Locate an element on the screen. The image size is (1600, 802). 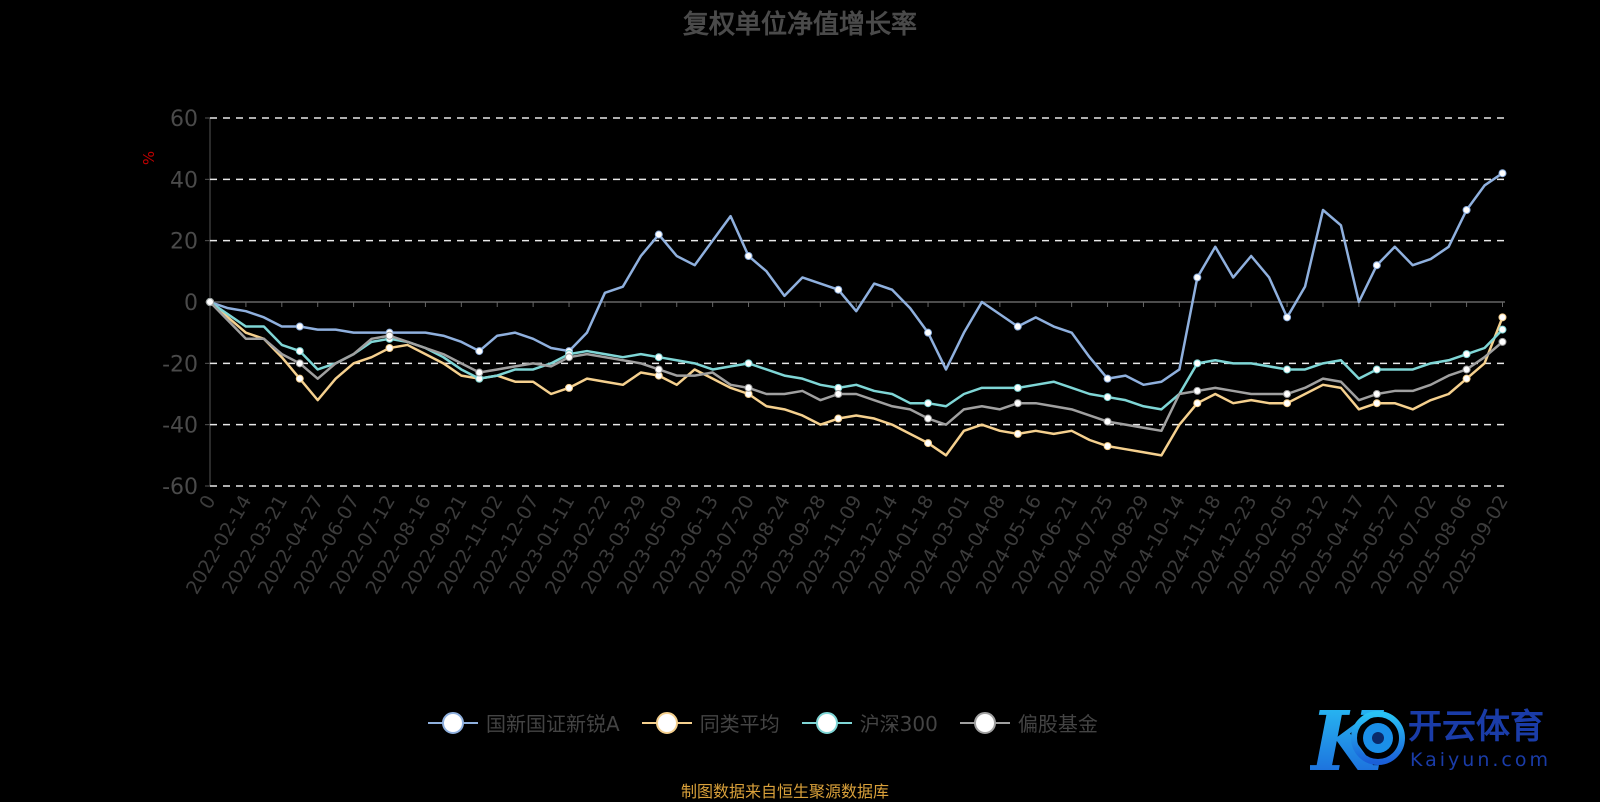
legend-item: 国新国证新锐A is located at coordinates (524, 722).